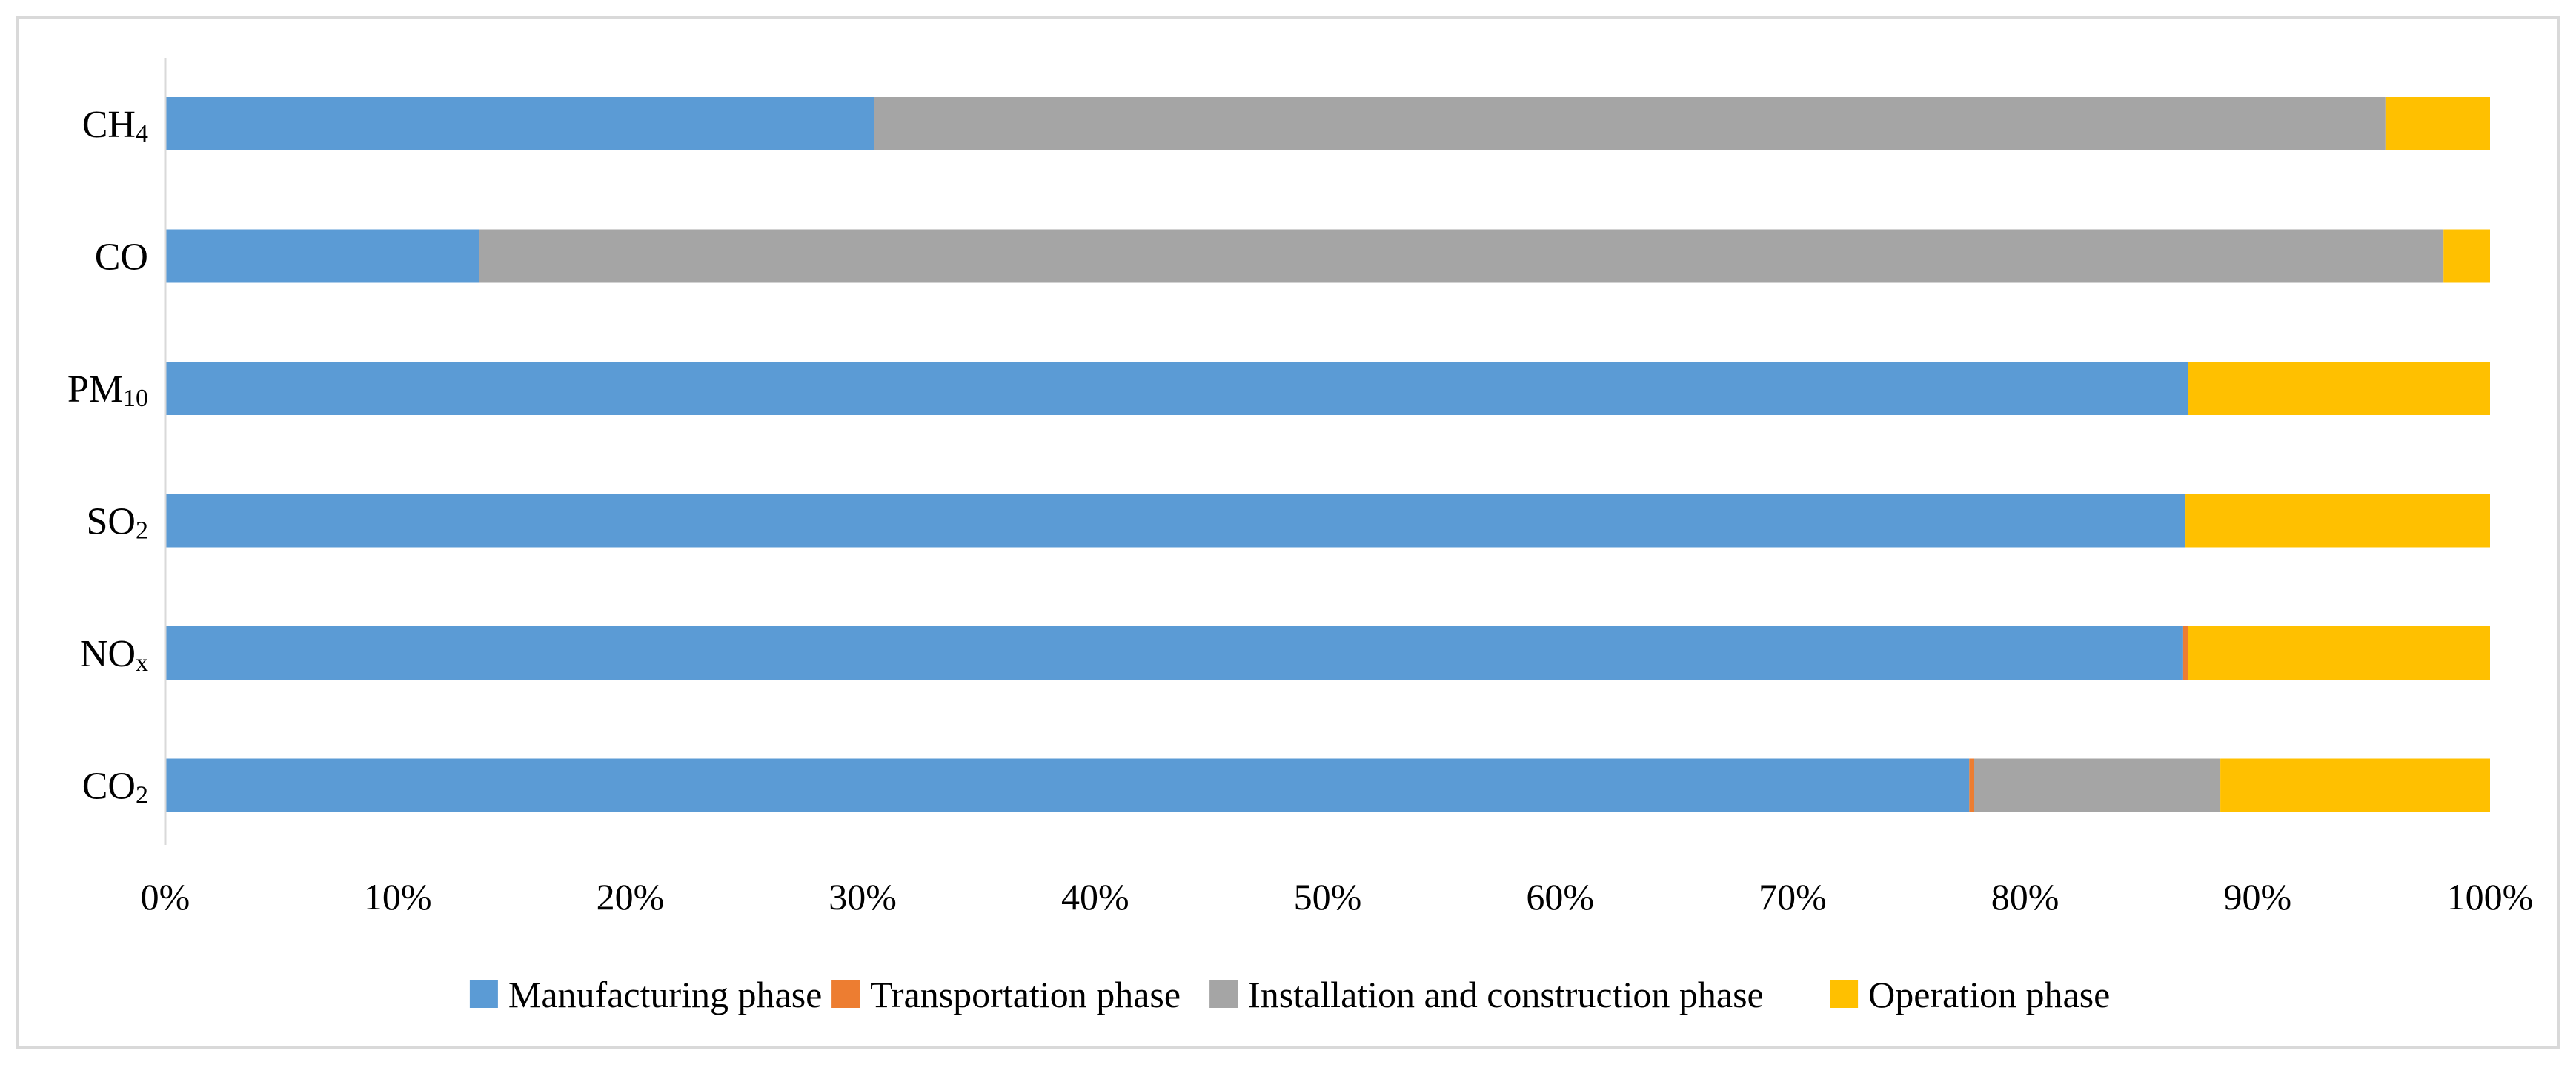 This screenshot has width=2576, height=1065. What do you see at coordinates (1328, 897) in the screenshot?
I see `x-tick-label: 50%` at bounding box center [1328, 897].